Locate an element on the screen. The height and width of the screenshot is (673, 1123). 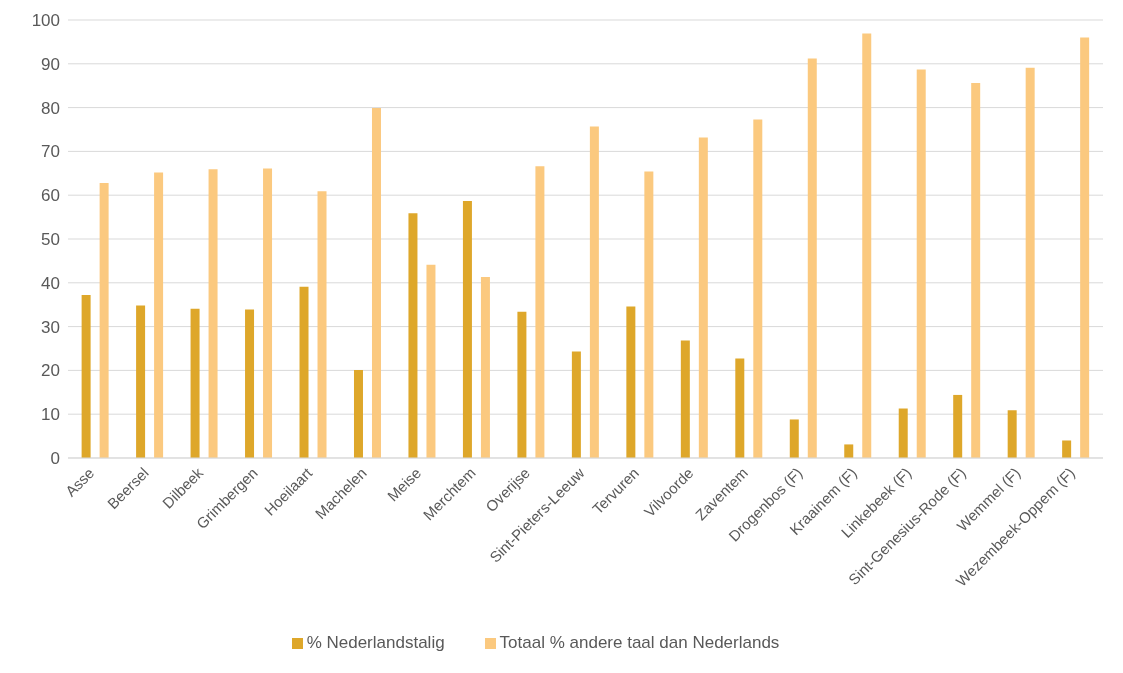
y-tick-label: 30 is located at coordinates (50, 327).